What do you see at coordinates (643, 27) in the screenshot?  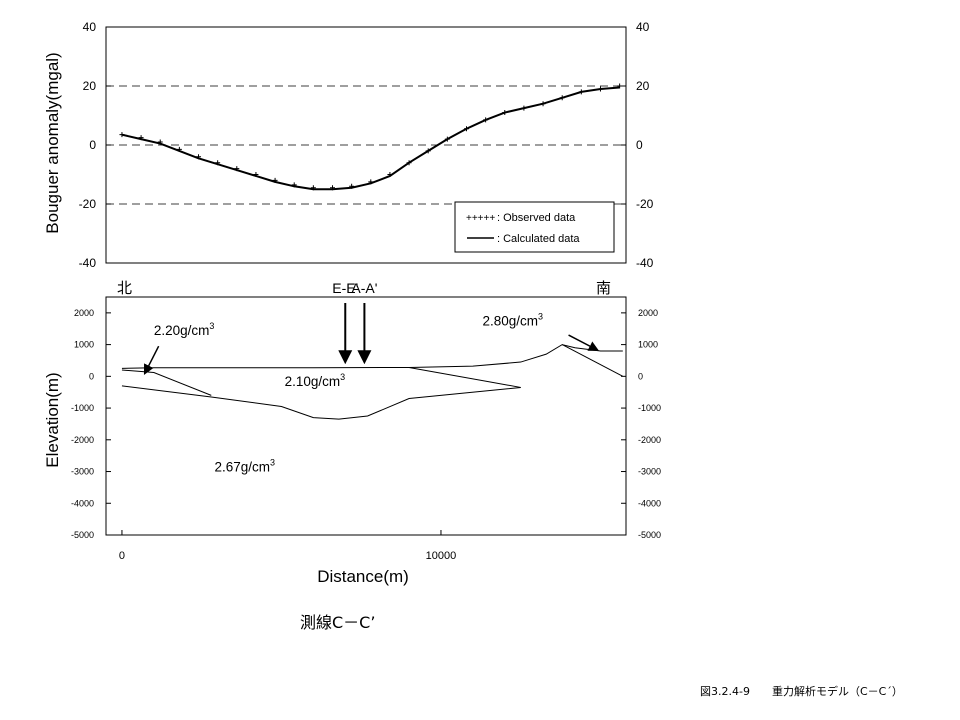 I see `bouguer-right-tick-label: 40` at bounding box center [643, 27].